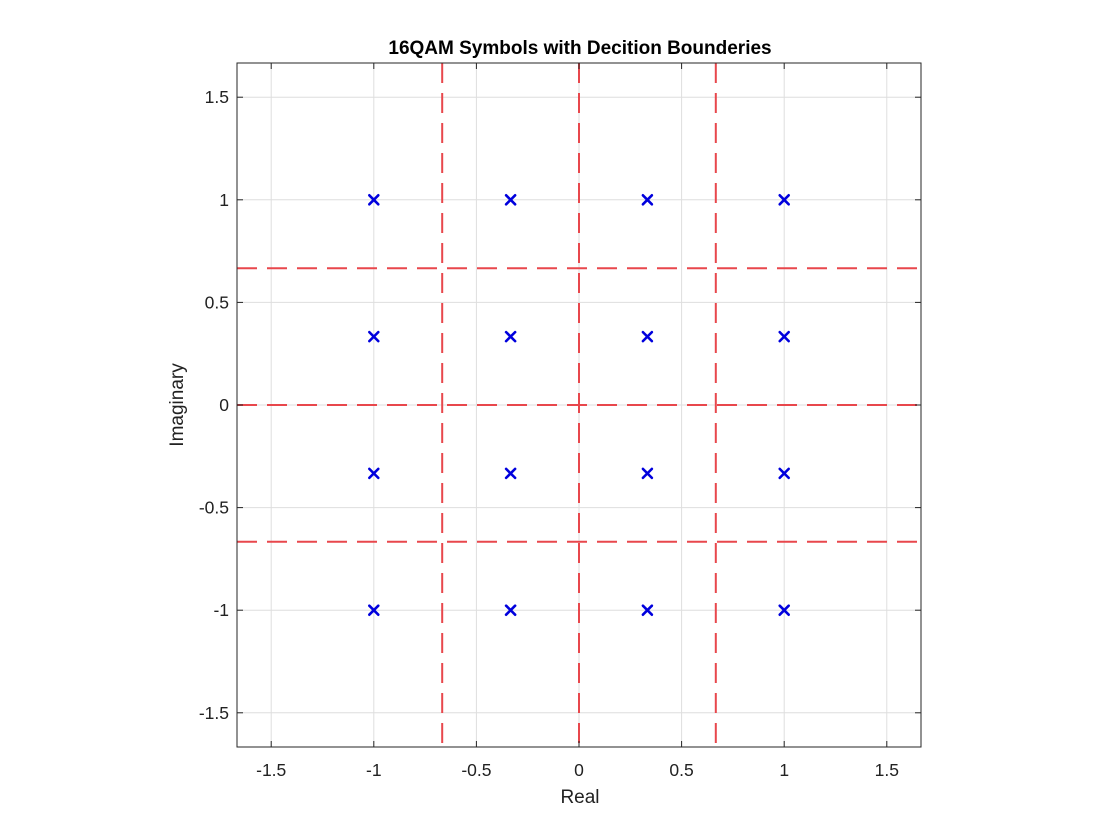  I want to click on x-tick-label: 0.5, so click(681, 770).